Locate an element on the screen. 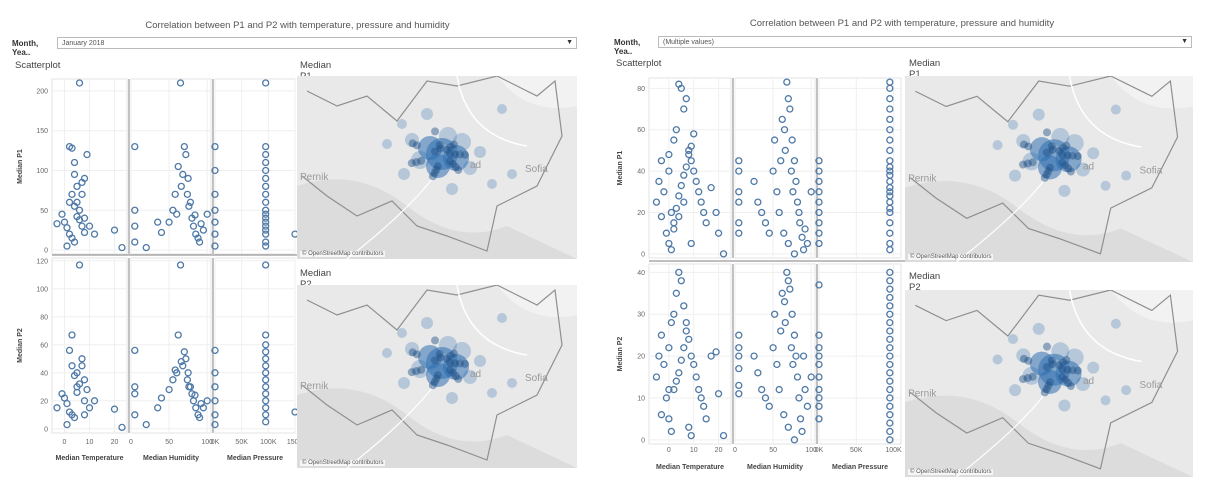 This screenshot has height=493, width=1216. map-layer: Pernik Sofia ad is located at coordinates (1049, 383).